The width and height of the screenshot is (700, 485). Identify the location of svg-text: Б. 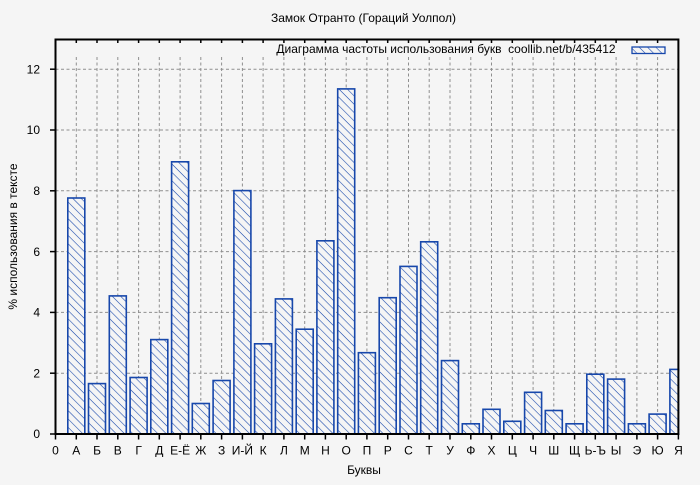
(97, 451).